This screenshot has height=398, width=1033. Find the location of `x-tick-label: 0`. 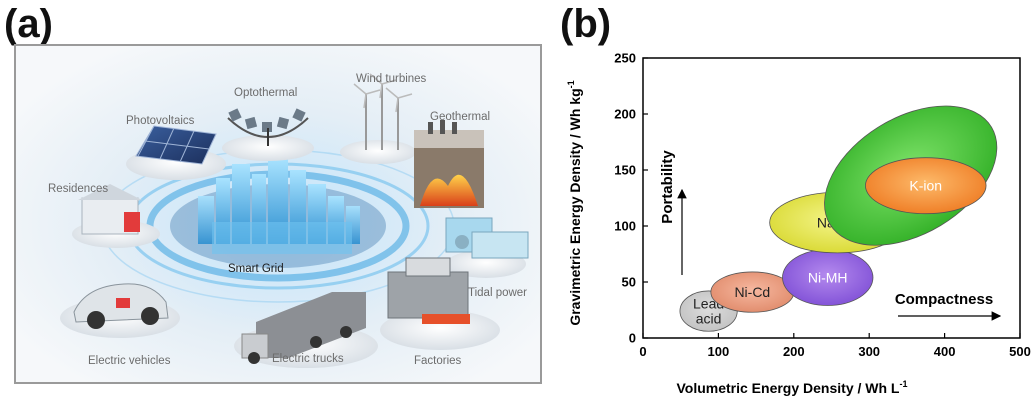

x-tick-label: 0 is located at coordinates (642, 351).